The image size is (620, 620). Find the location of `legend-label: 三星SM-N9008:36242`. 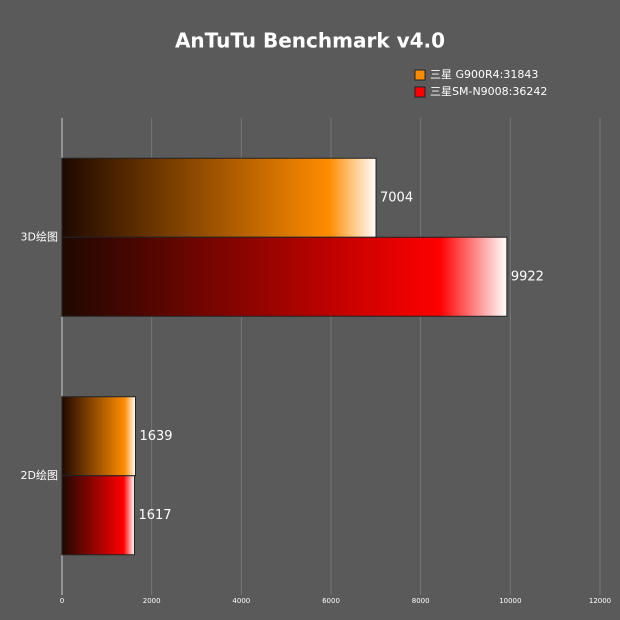

legend-label: 三星SM-N9008:36242 is located at coordinates (488, 91).